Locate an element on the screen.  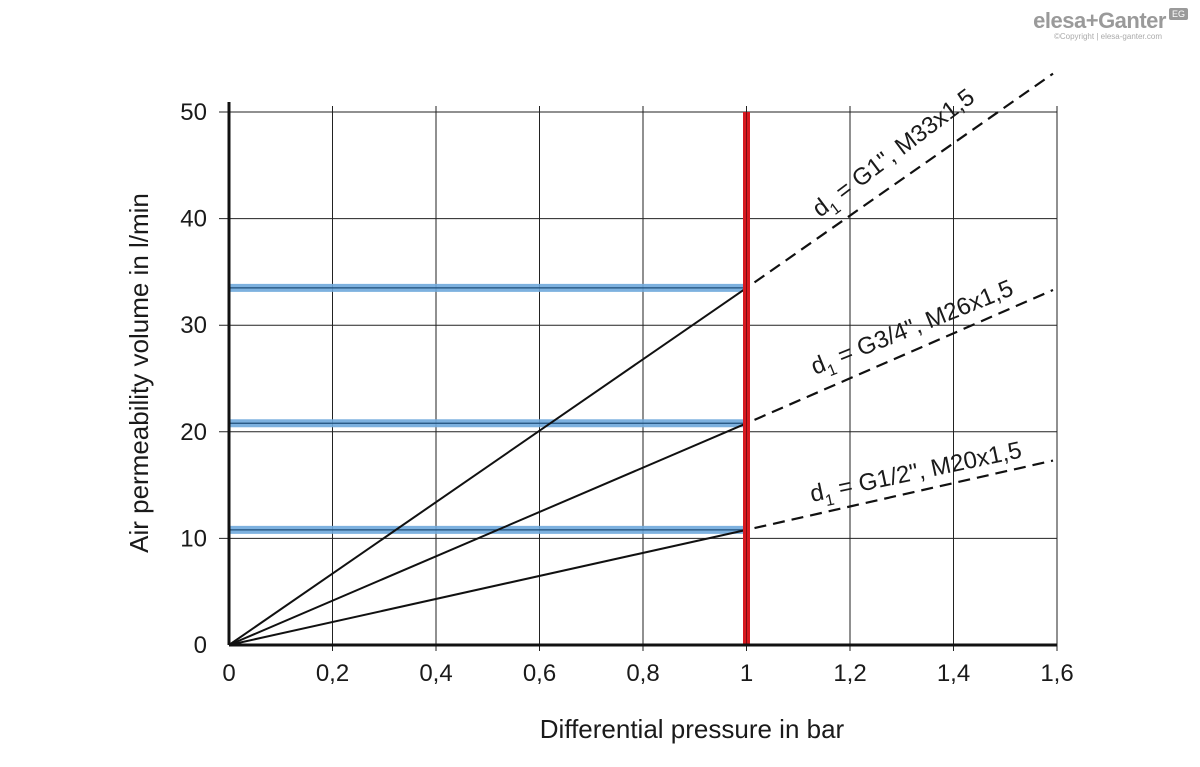
x-tick-label: 1,4 is located at coordinates (953, 673).